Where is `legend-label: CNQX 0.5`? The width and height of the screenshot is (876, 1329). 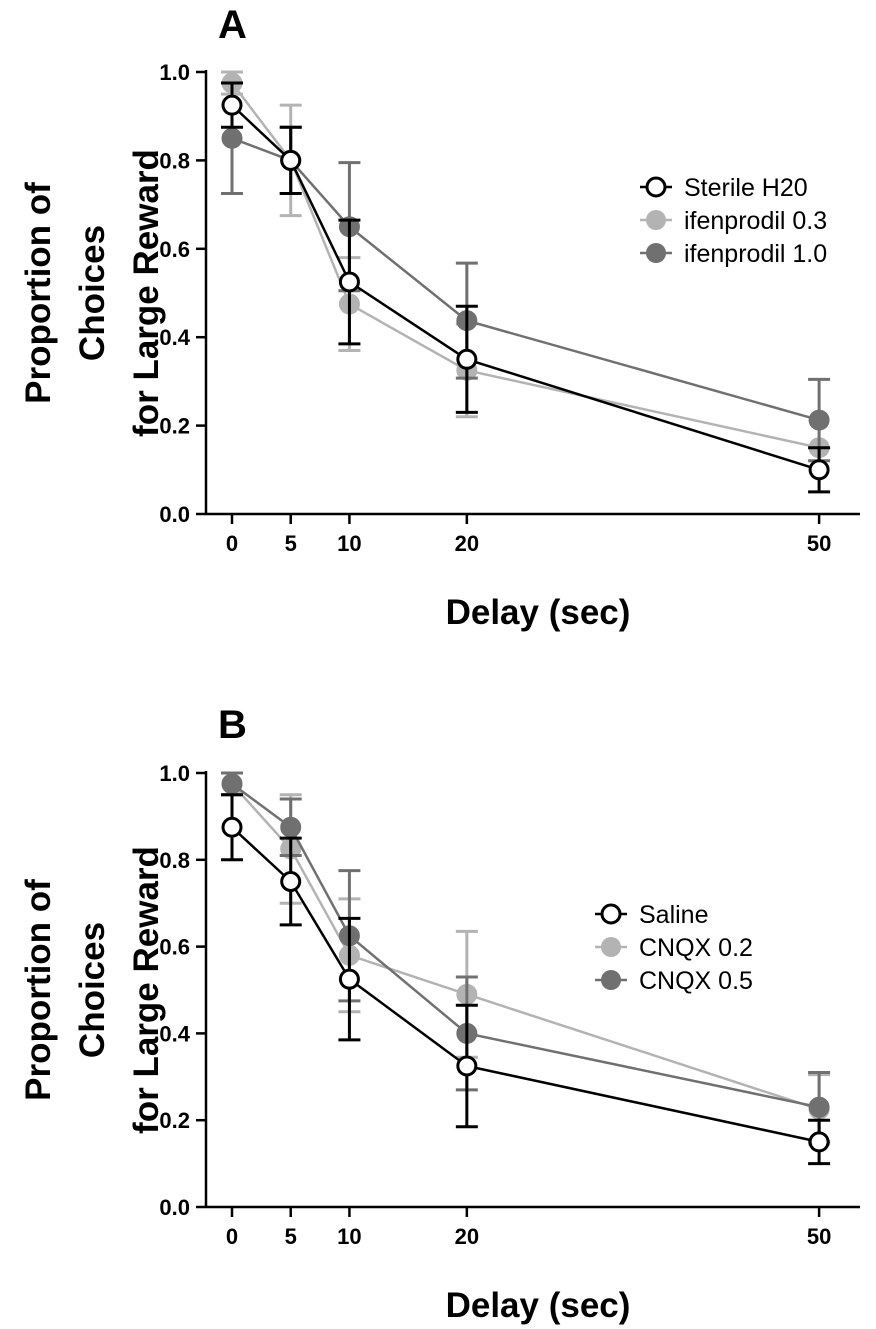 legend-label: CNQX 0.5 is located at coordinates (696, 981).